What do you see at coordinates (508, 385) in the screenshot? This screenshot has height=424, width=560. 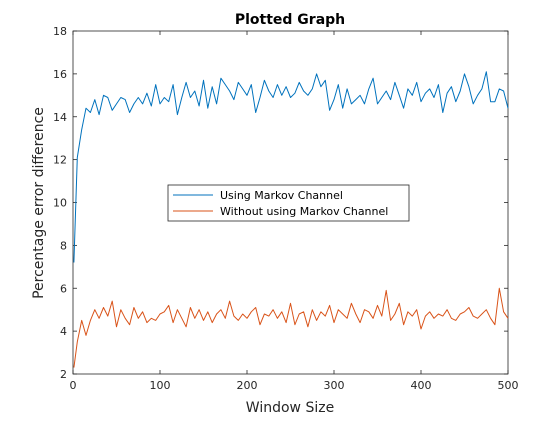 I see `x-tick-label: 500` at bounding box center [508, 385].